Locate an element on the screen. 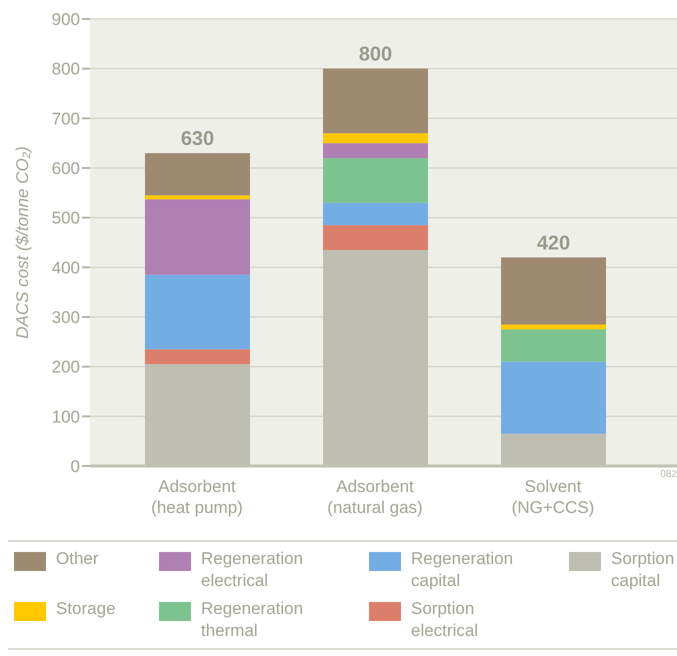  legend-label: Storage is located at coordinates (86, 609).